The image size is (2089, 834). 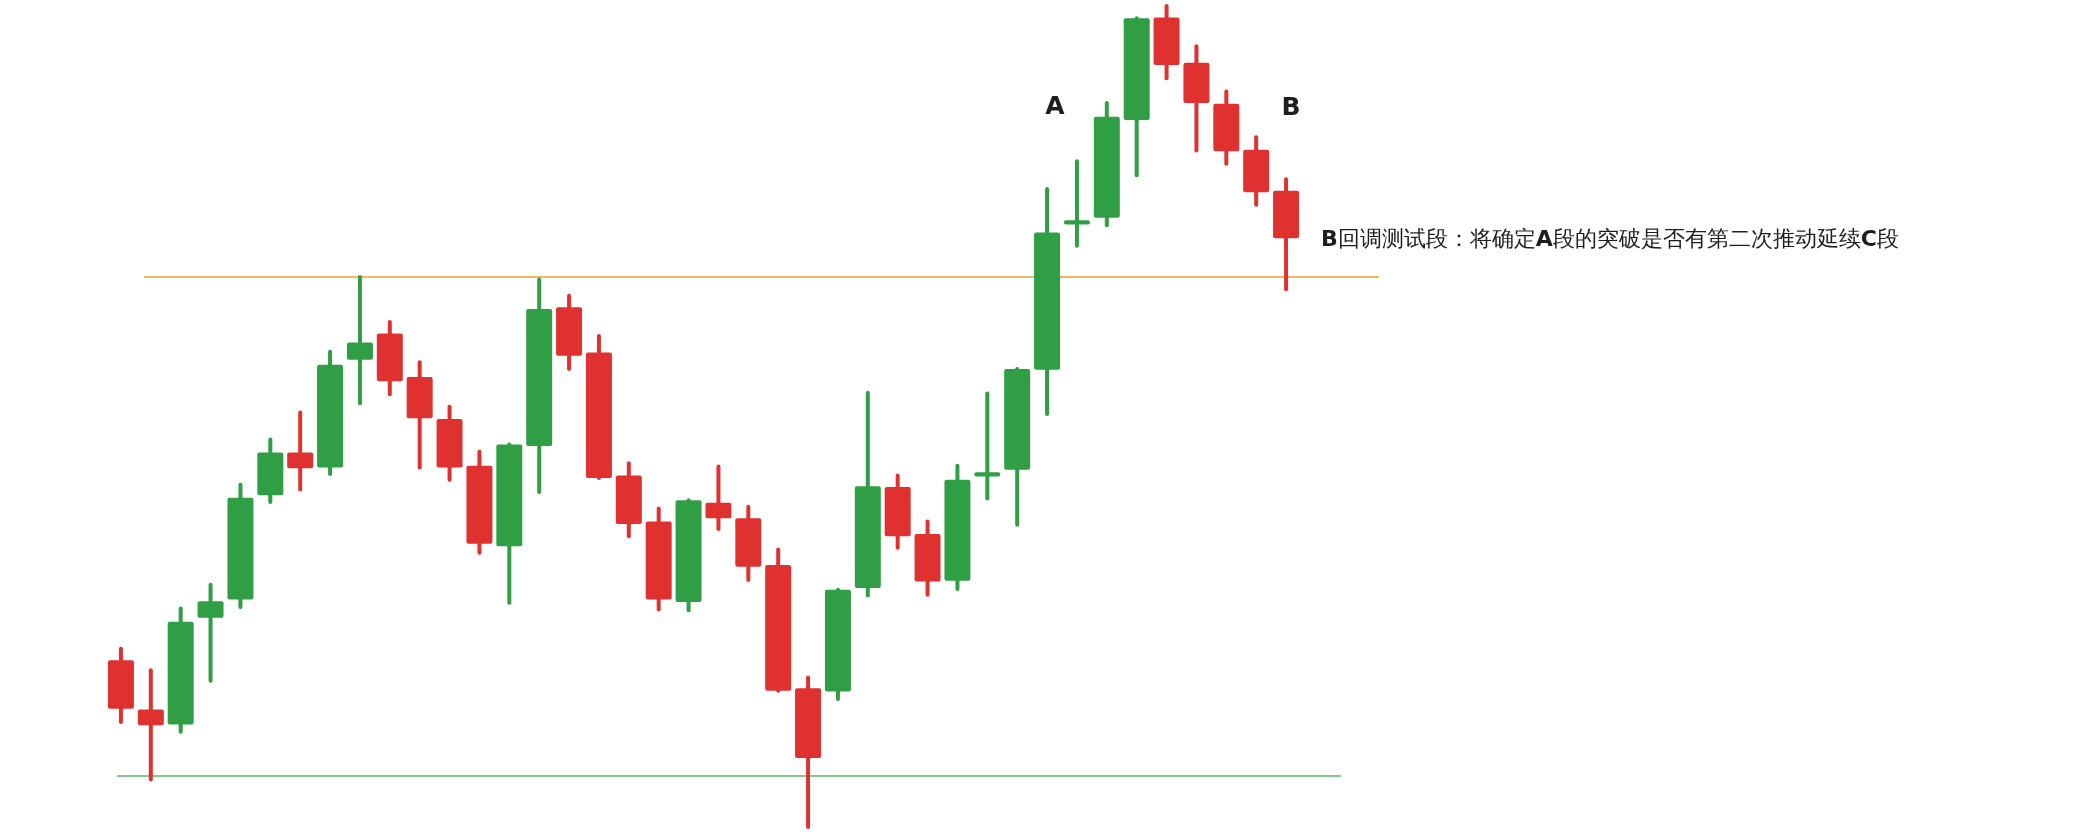 What do you see at coordinates (1610, 238) in the screenshot?
I see `text: B回调测试段：将确定A段的突破是否有第二次推动延续C段` at bounding box center [1610, 238].